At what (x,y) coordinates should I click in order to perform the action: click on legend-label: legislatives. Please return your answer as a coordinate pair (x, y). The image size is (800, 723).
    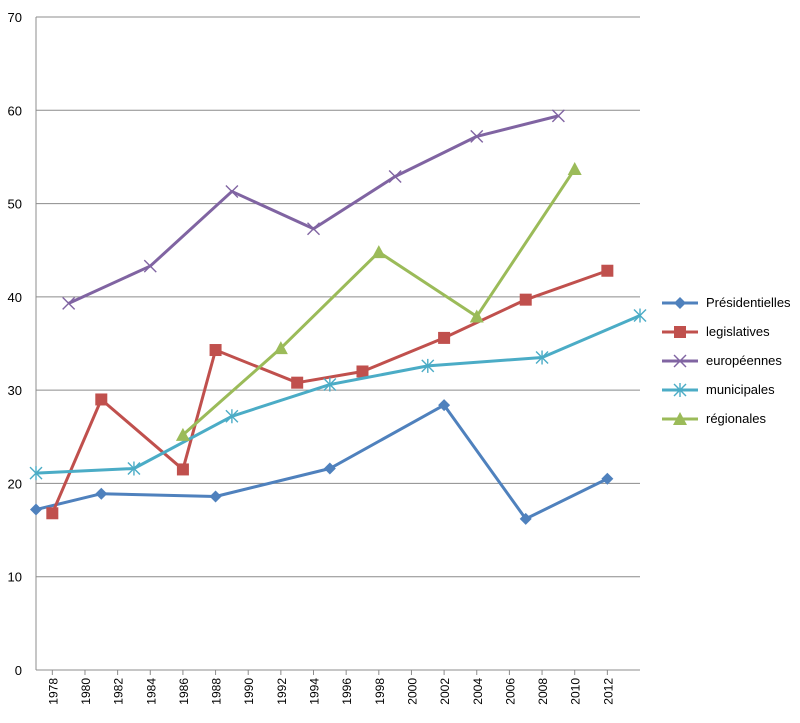
    Looking at the image, I should click on (738, 331).